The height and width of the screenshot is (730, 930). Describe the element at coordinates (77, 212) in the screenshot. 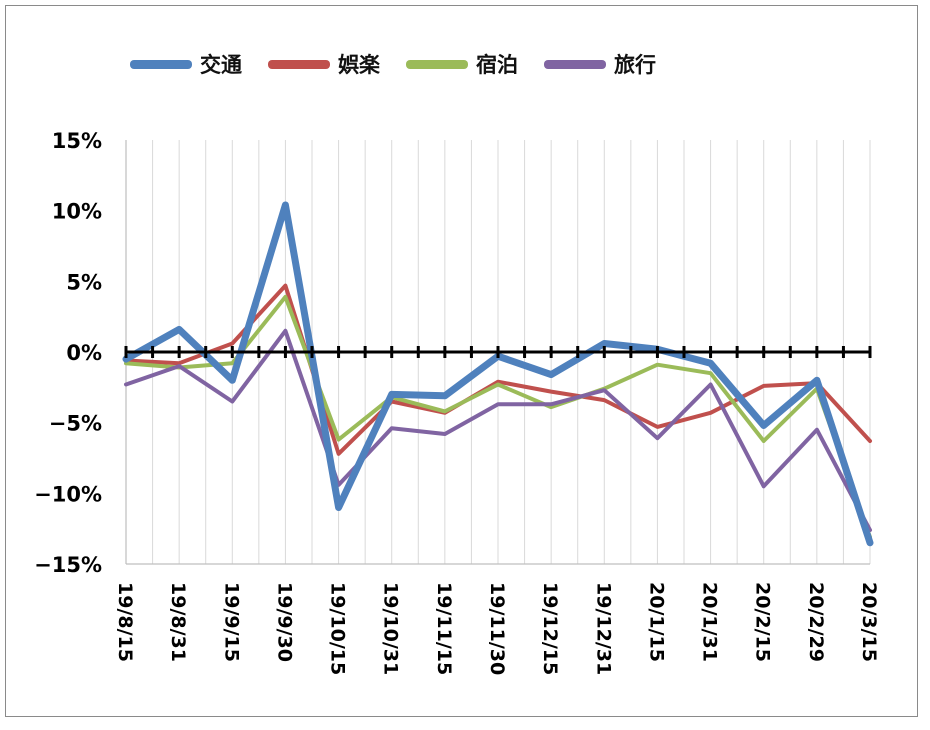

I see `y-tick-label: 10%` at that location.